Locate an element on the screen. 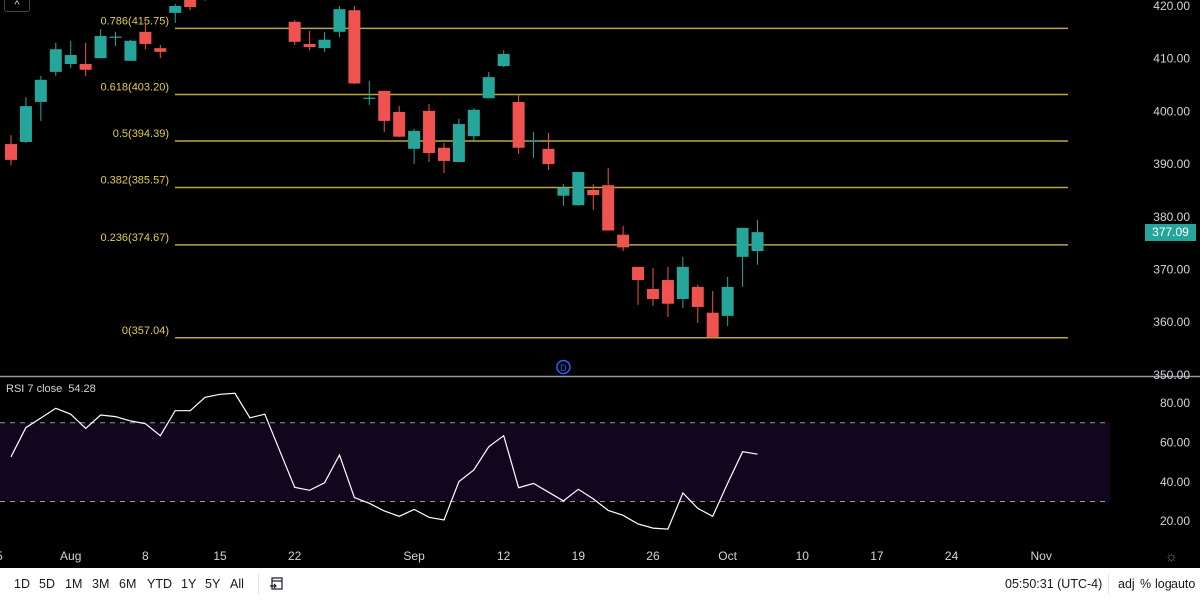 This screenshot has width=1200, height=600. toggle-percent: % is located at coordinates (1146, 584).